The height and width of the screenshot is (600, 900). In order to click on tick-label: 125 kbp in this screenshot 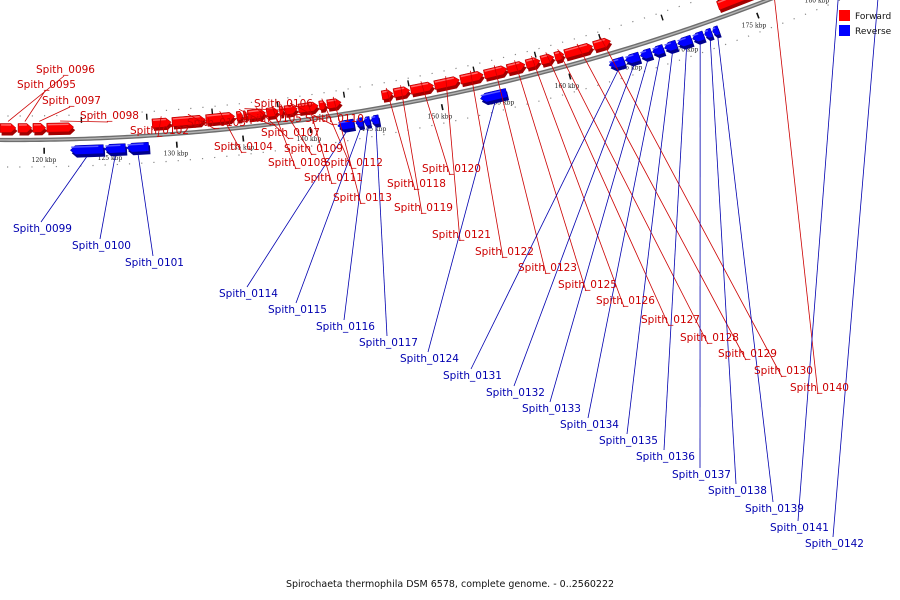, I will do `click(110, 158)`.